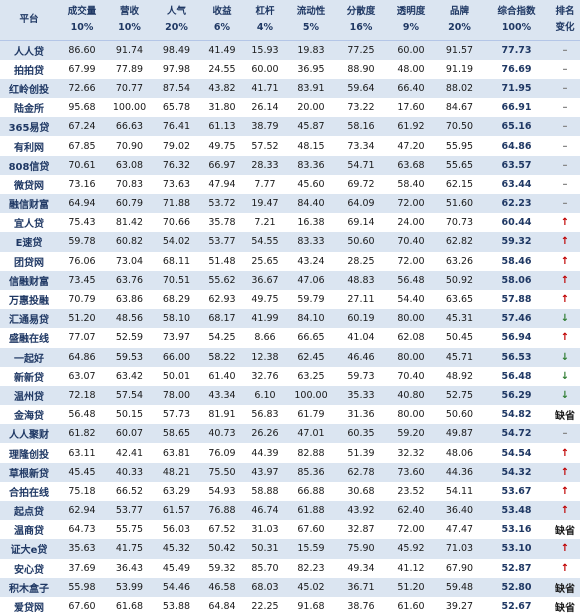 The height and width of the screenshot is (616, 580). I want to click on metric-value: 67.60, so click(82, 606).